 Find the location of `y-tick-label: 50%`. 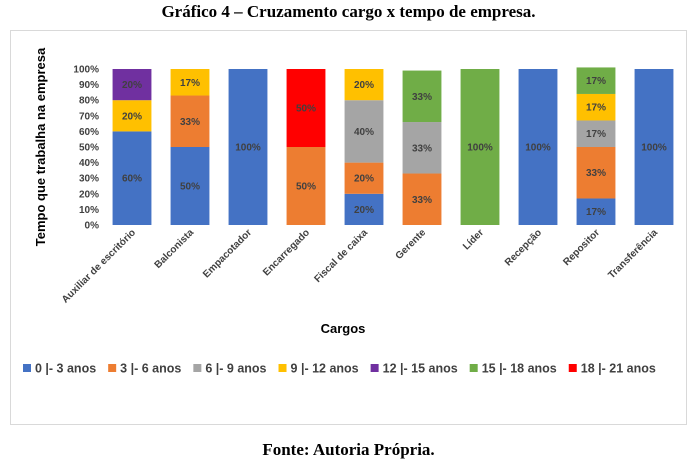

y-tick-label: 50% is located at coordinates (89, 148).